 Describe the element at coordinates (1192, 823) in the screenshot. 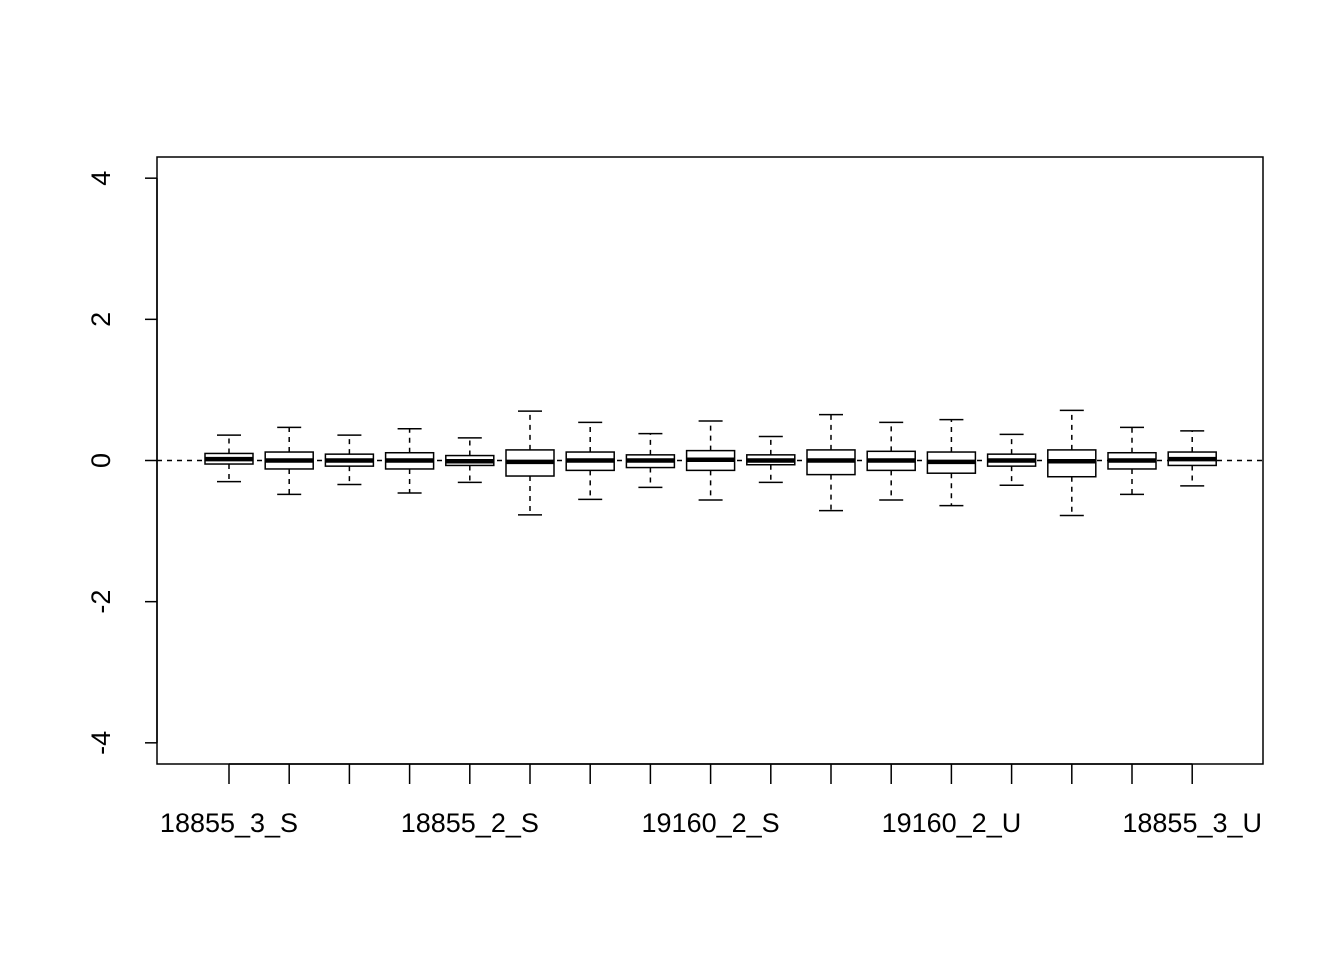

I see `x-tick-label: 18855_3_U` at that location.